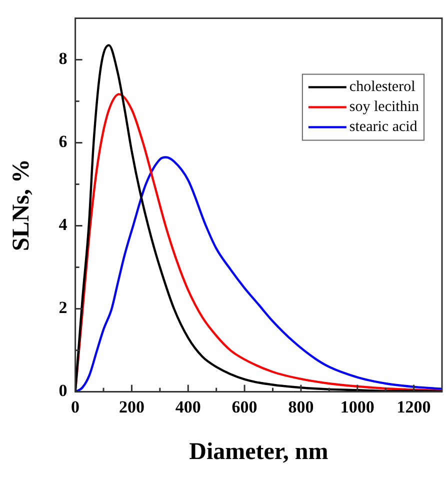 Image resolution: width=446 pixels, height=477 pixels. Describe the element at coordinates (383, 127) in the screenshot. I see `legend-label: stearic acid` at that location.